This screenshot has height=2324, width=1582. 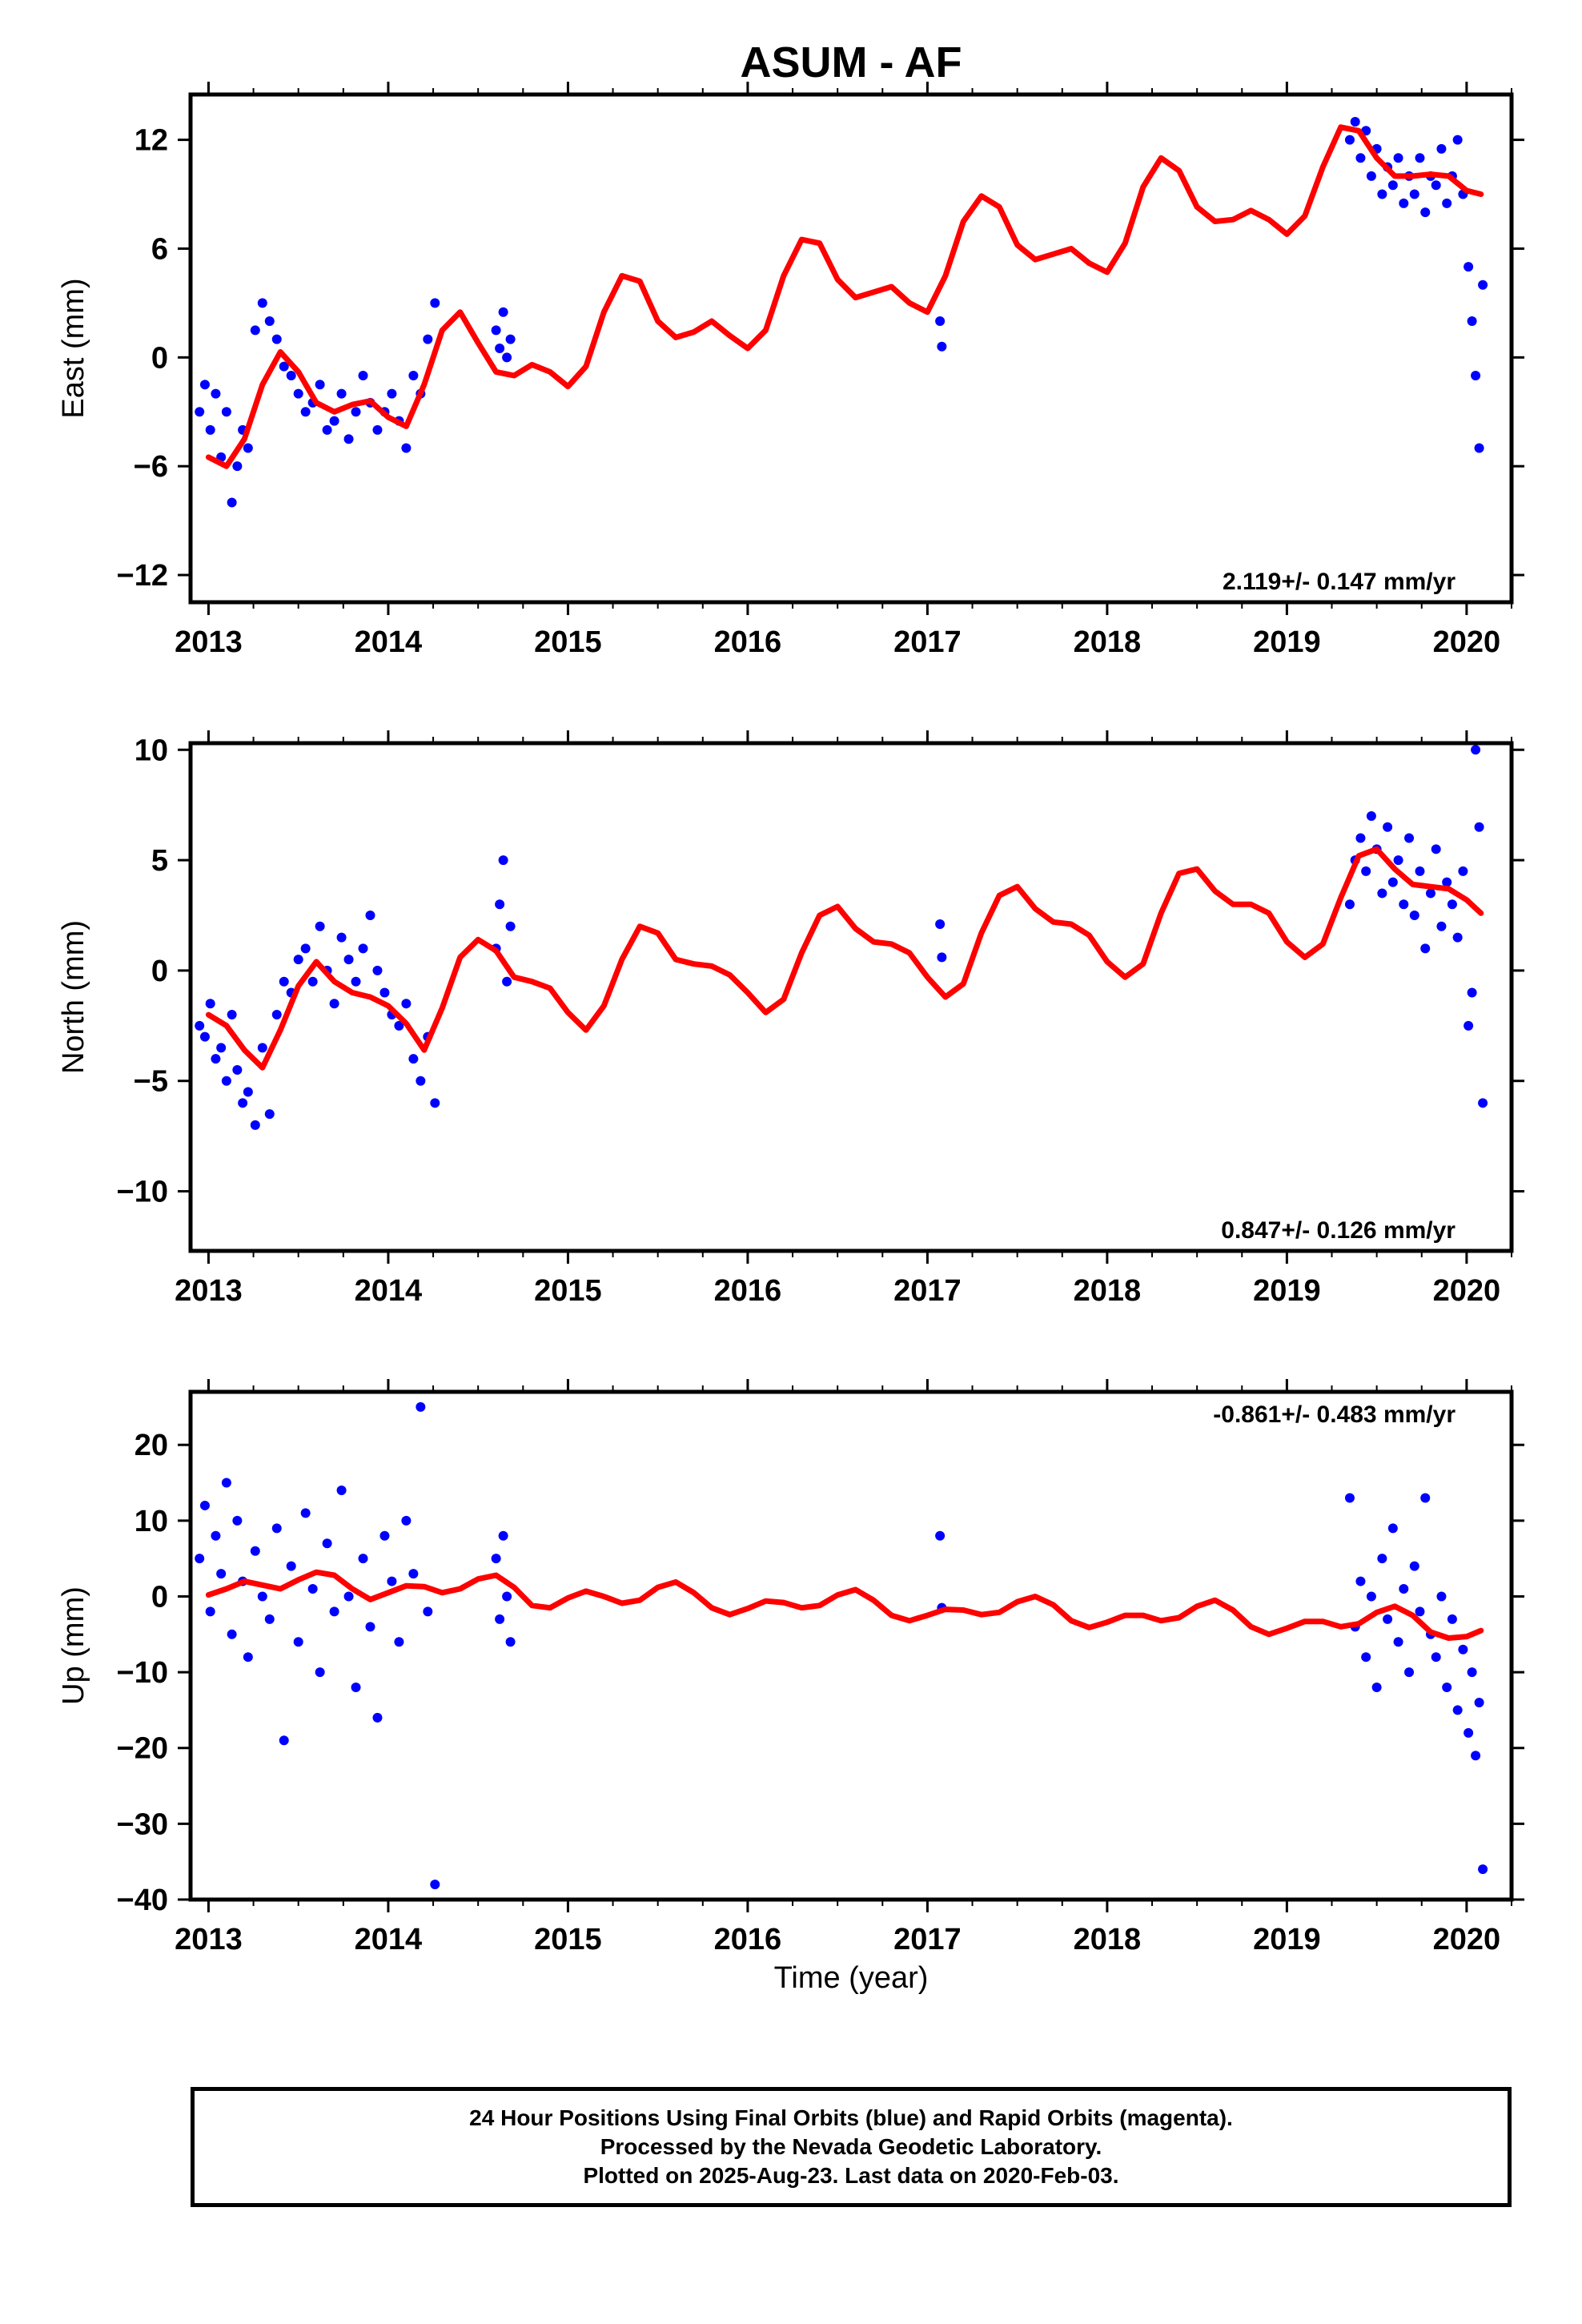 I want to click on x-tick-label: 2019, so click(x=1287, y=1291).